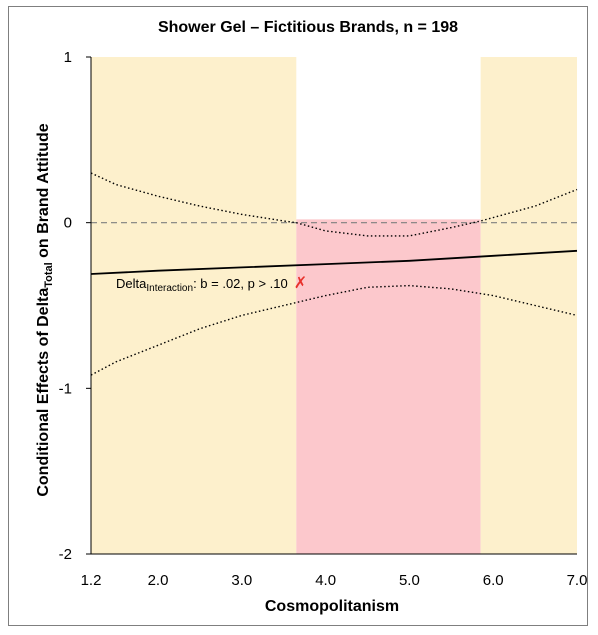 This screenshot has width=598, height=635. Describe the element at coordinates (91, 580) in the screenshot. I see `x-tick-label: 1.2` at that location.